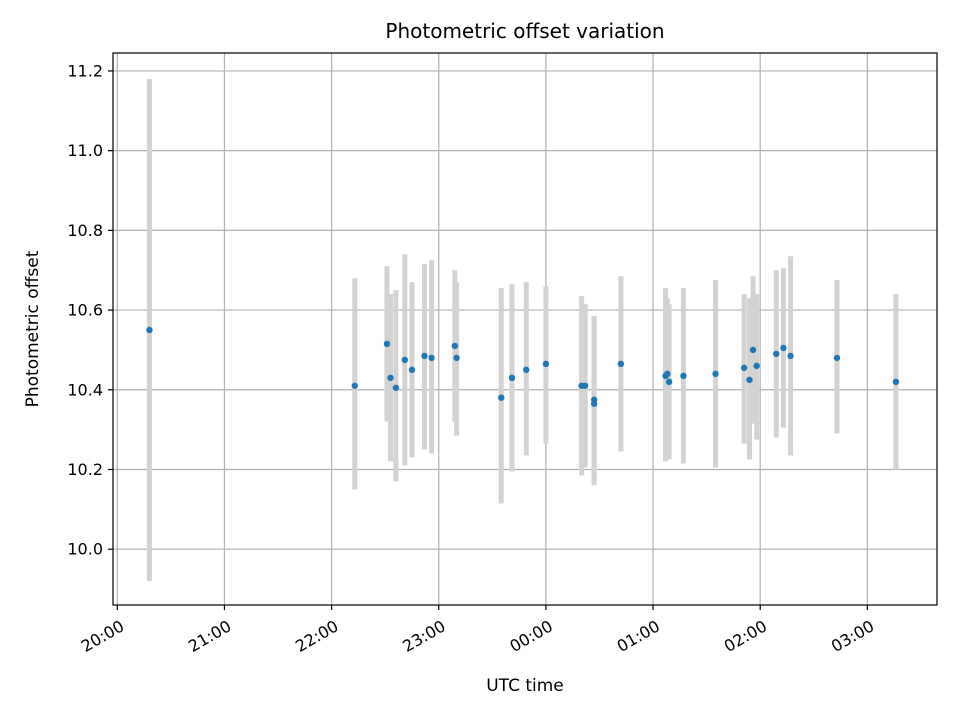  I want to click on y-tick-label: 10.2, so click(85, 469).